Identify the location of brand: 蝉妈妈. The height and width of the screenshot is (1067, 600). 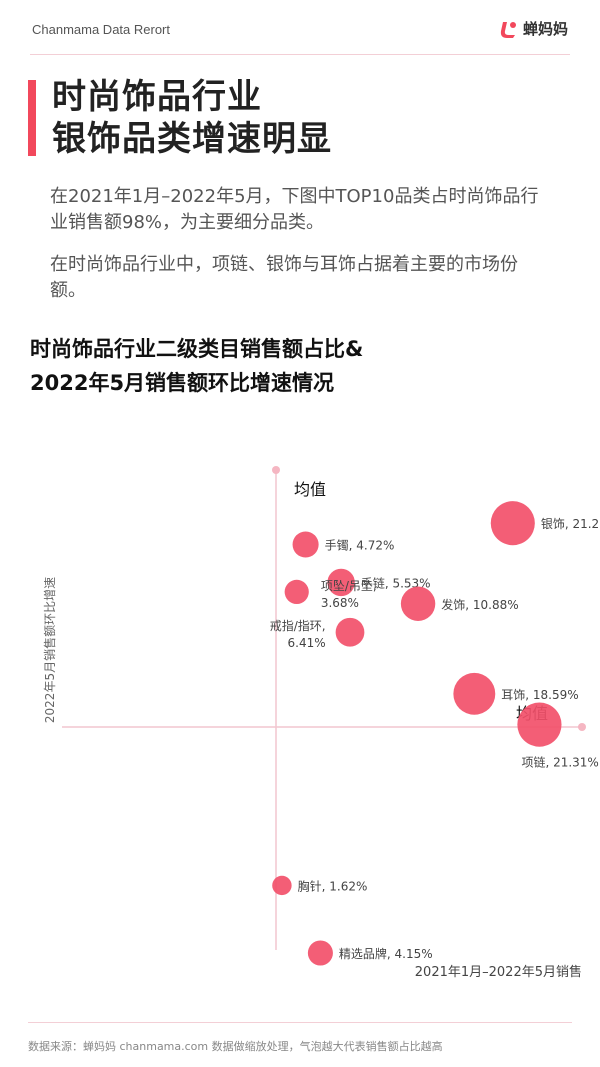
(533, 28).